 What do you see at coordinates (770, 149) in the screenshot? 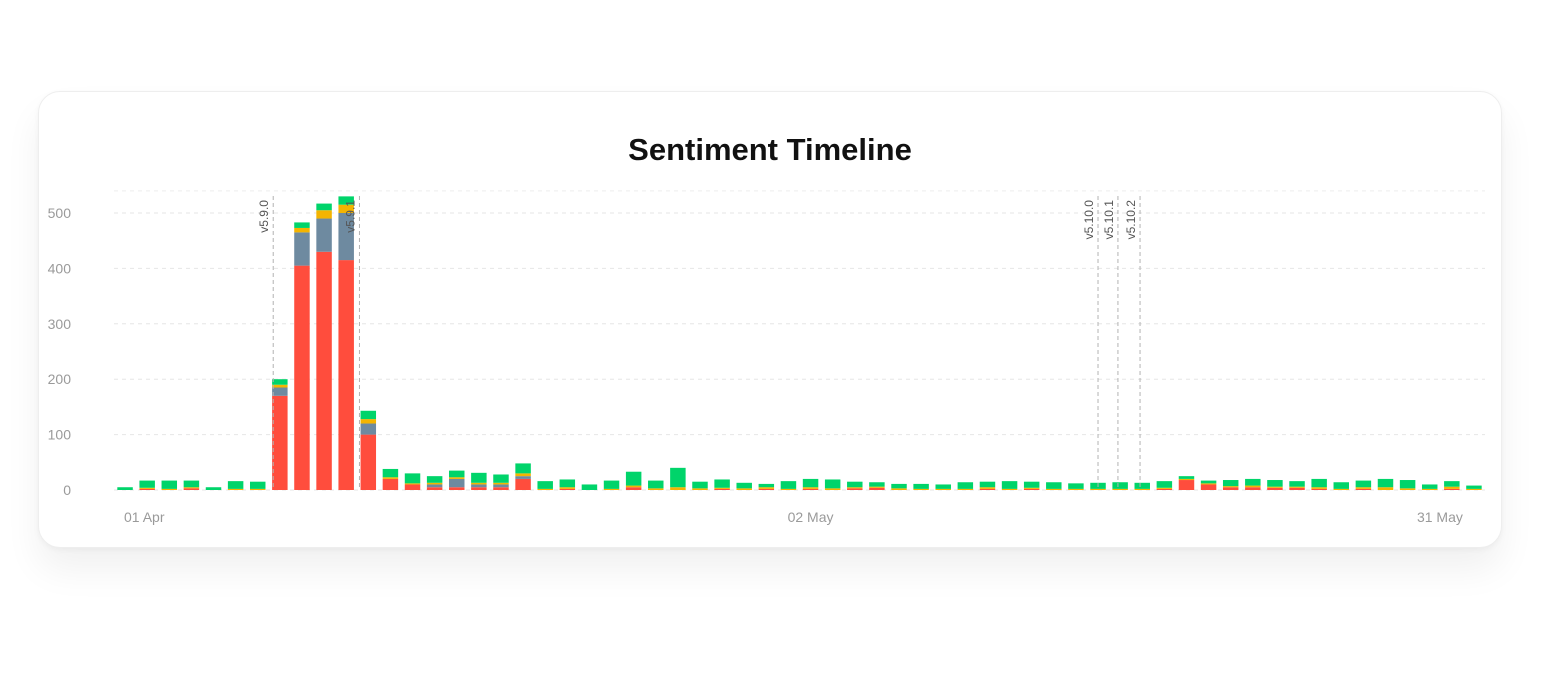
I see `chart-title: Sentiment Timeline` at bounding box center [770, 149].